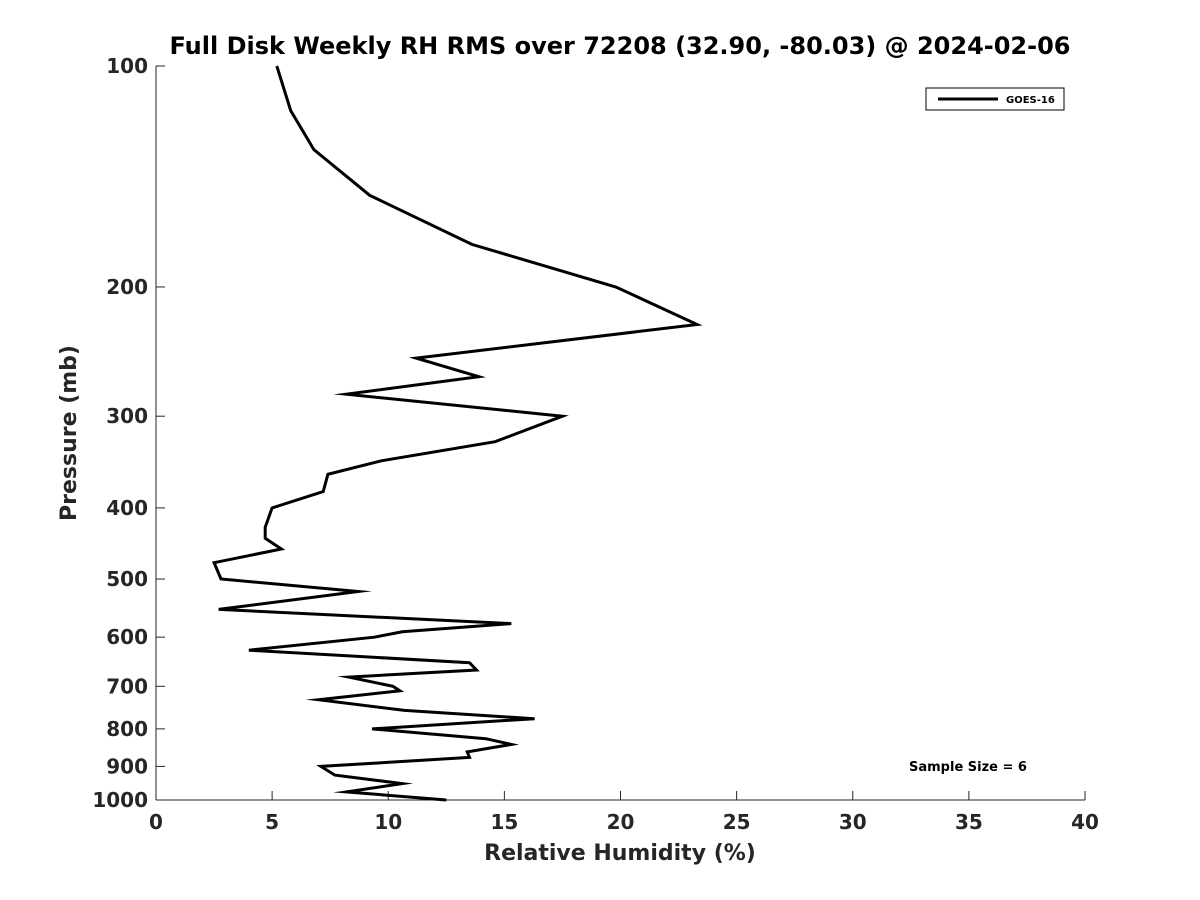 The height and width of the screenshot is (900, 1200). I want to click on x-tick-label: 10, so click(388, 822).